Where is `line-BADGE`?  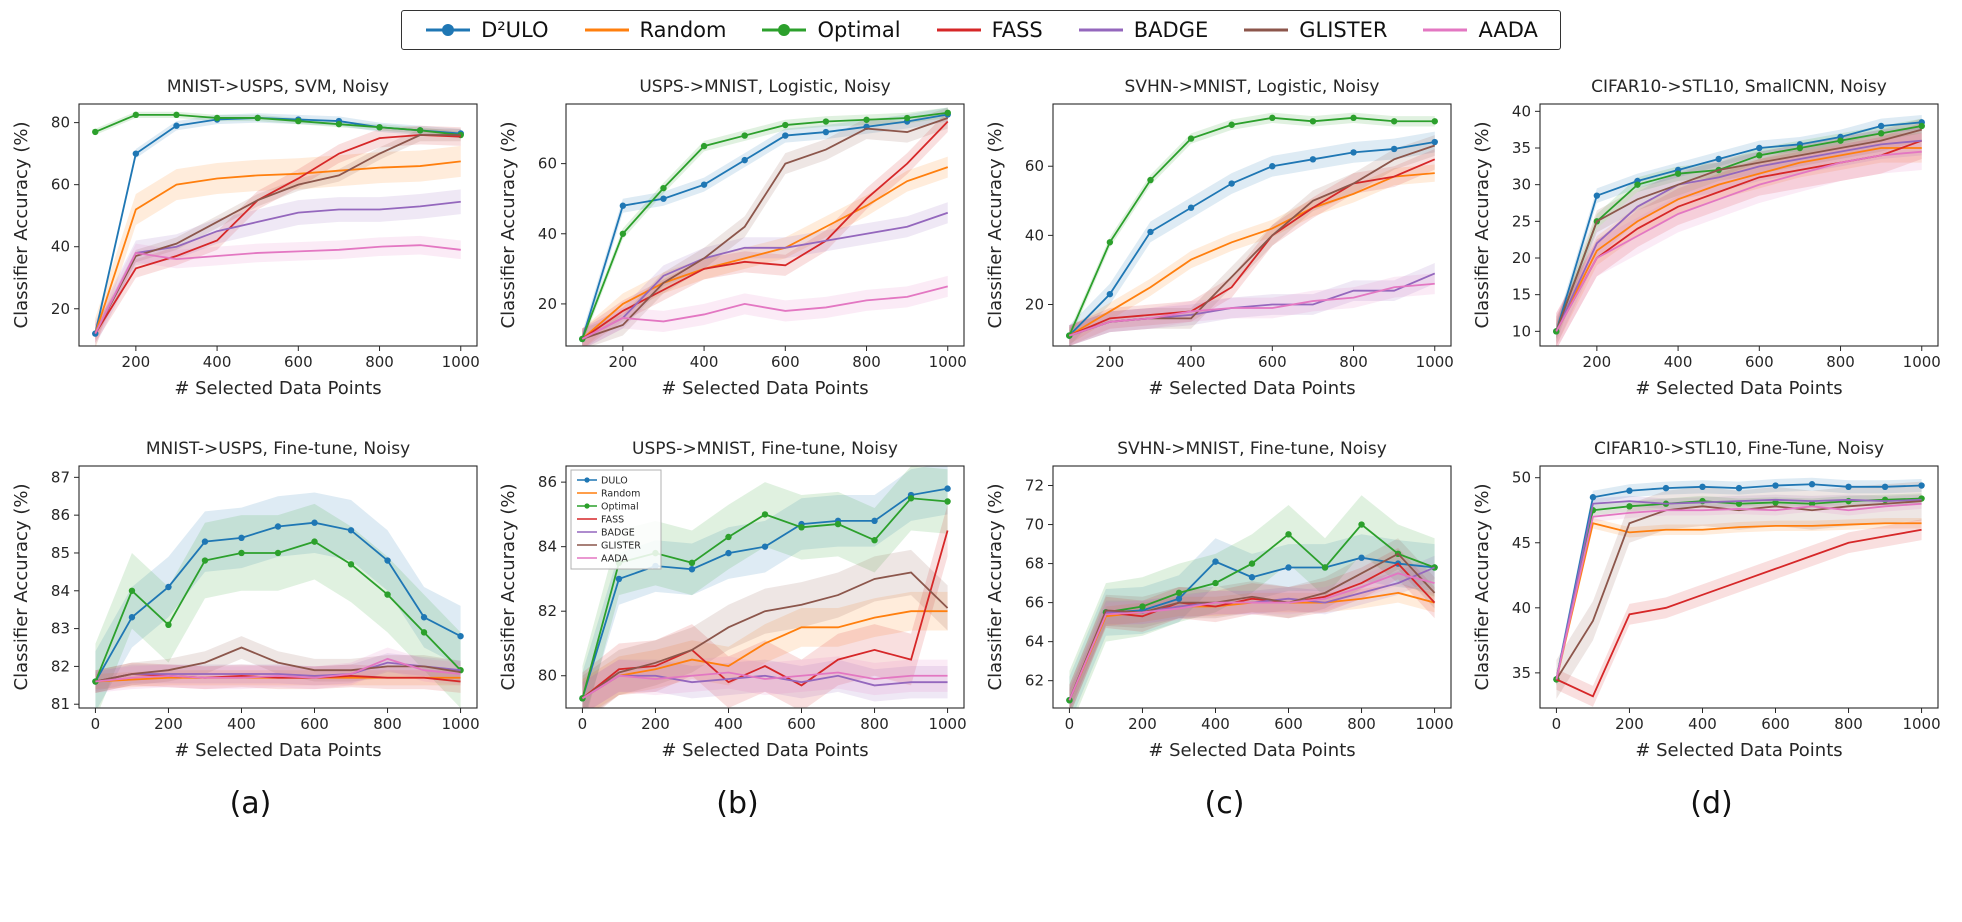
line-BADGE is located at coordinates (764, 687).